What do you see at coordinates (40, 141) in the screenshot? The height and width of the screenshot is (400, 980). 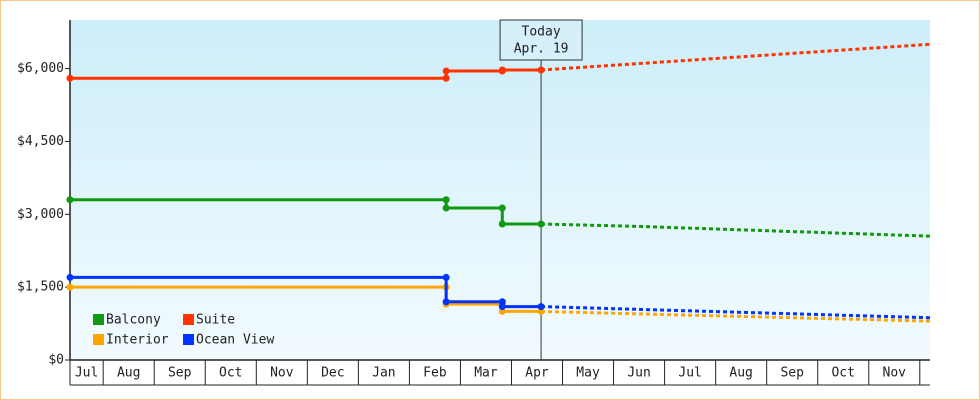 I see `y-tick-label: $4,500` at bounding box center [40, 141].